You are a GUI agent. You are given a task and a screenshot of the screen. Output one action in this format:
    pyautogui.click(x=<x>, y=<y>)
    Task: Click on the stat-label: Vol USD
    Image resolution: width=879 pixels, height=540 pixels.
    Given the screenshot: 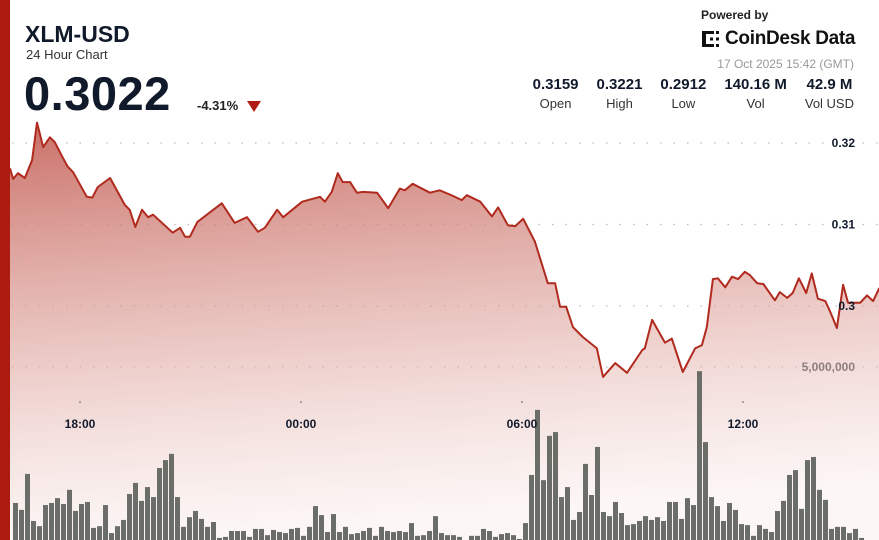 What is the action you would take?
    pyautogui.click(x=829, y=103)
    